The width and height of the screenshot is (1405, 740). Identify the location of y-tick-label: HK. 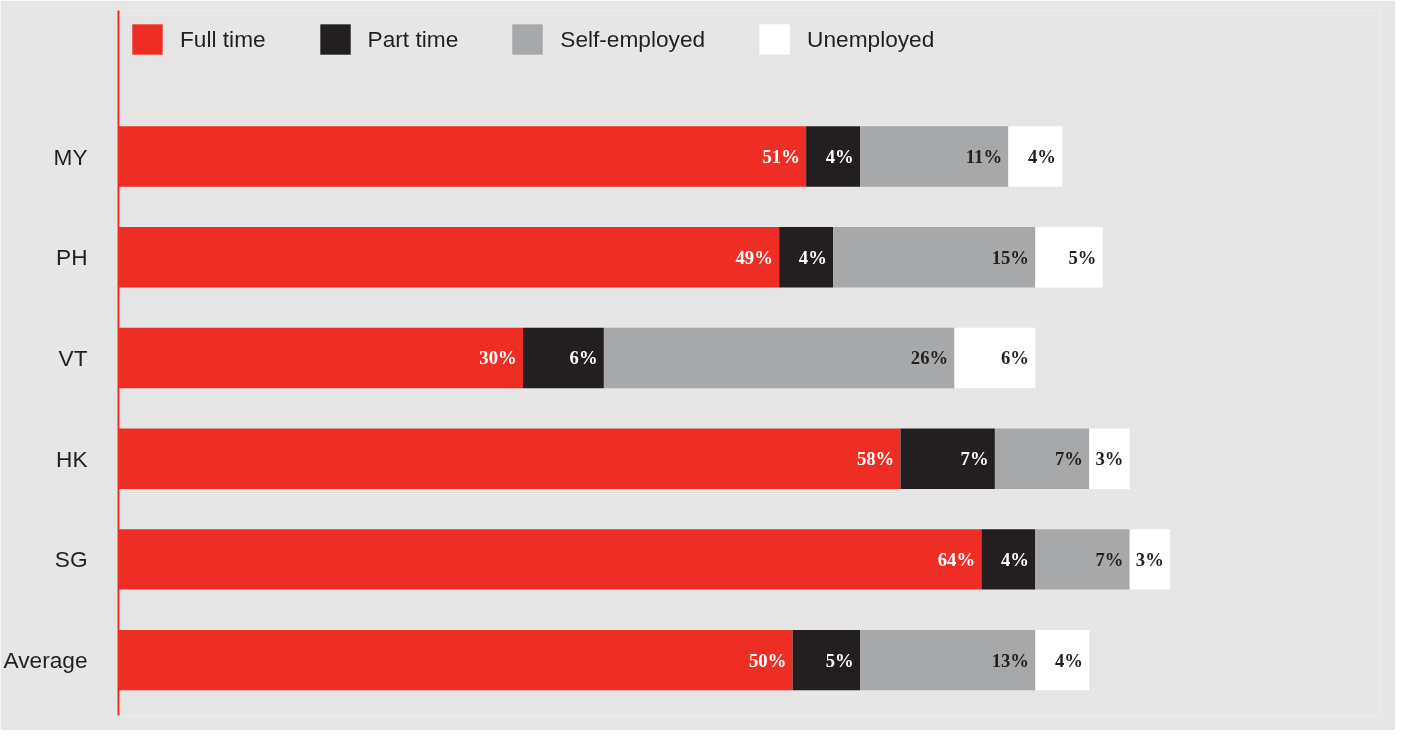
(72, 458).